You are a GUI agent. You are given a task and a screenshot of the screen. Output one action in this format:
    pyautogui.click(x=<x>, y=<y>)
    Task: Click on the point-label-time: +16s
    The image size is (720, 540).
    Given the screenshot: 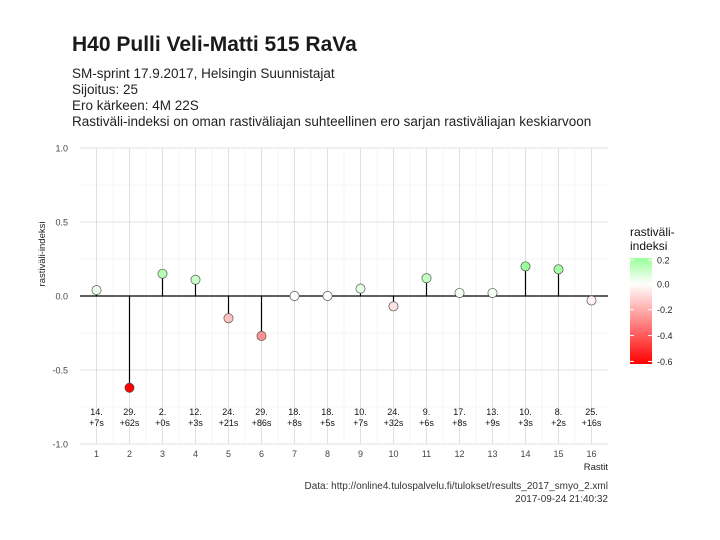 What is the action you would take?
    pyautogui.click(x=592, y=423)
    